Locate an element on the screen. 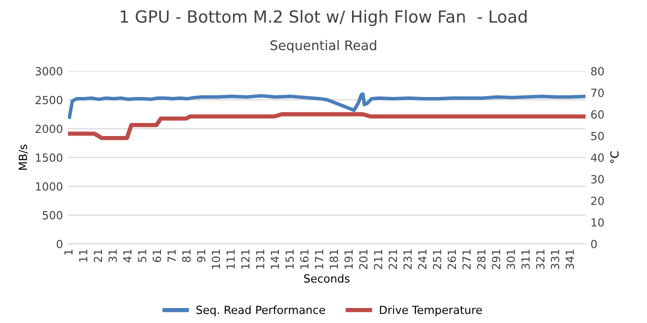 This screenshot has height=323, width=647. chart-subtitle: Sequential Read is located at coordinates (323, 46).